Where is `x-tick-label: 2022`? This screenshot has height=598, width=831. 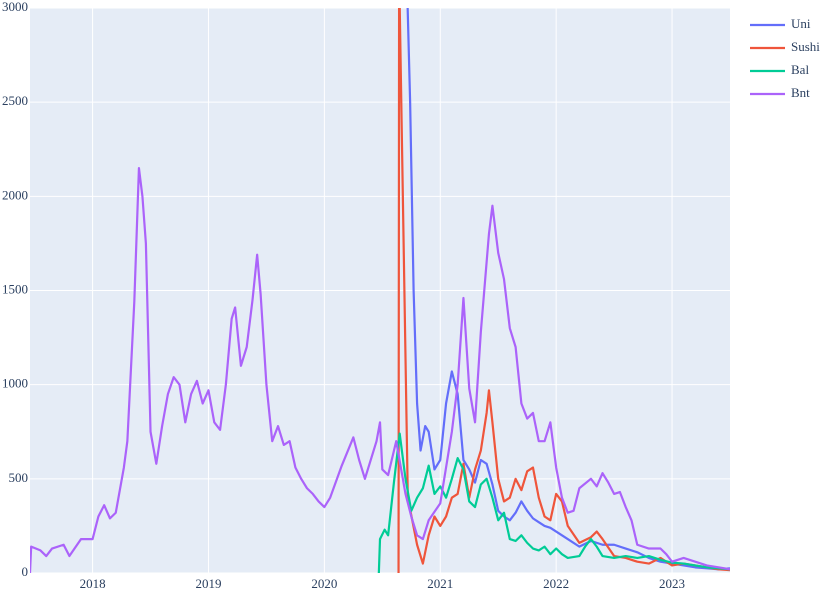 x-tick-label: 2022 is located at coordinates (556, 583).